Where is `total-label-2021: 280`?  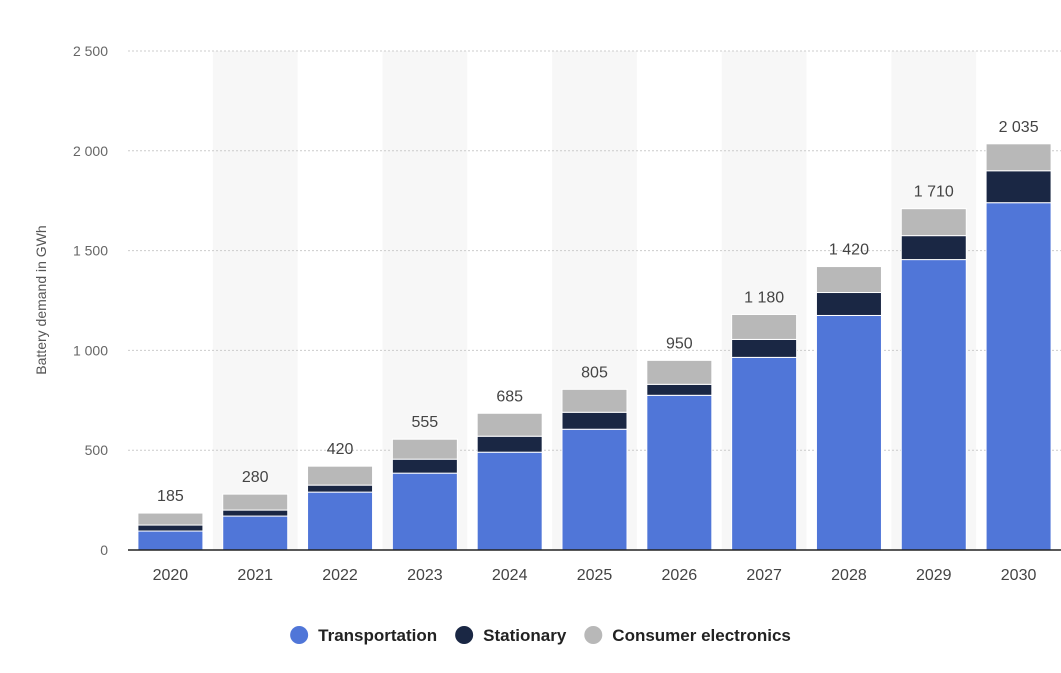 total-label-2021: 280 is located at coordinates (255, 477).